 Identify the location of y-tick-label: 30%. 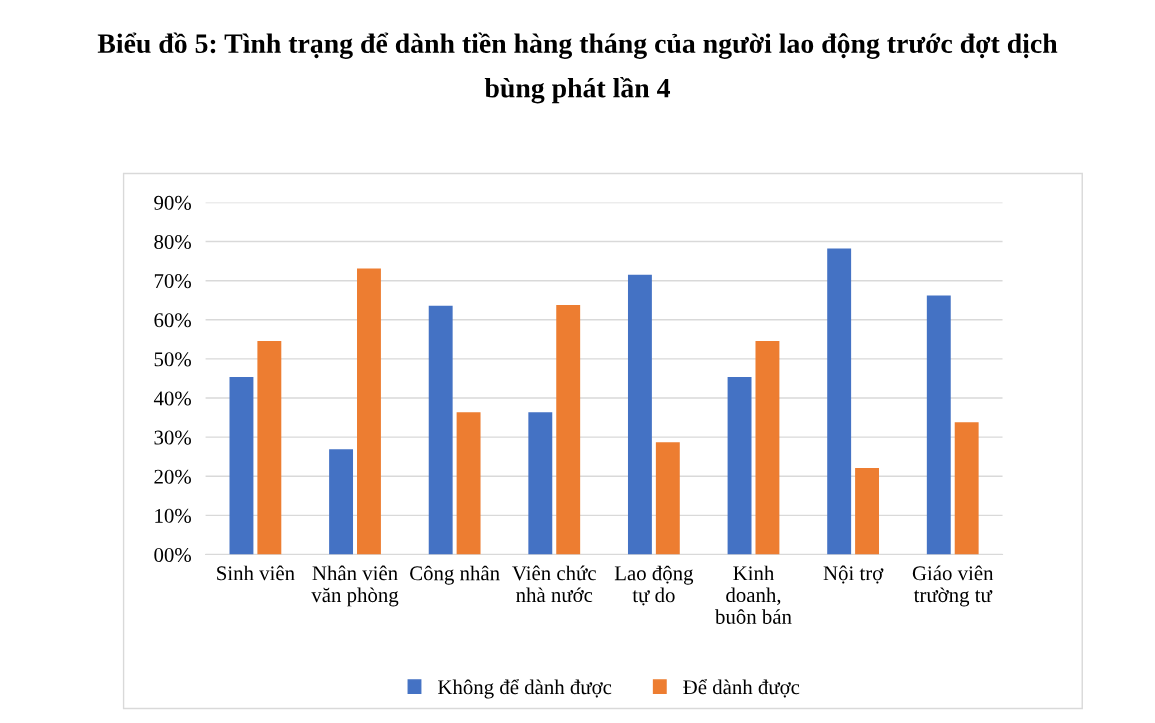
(172, 437).